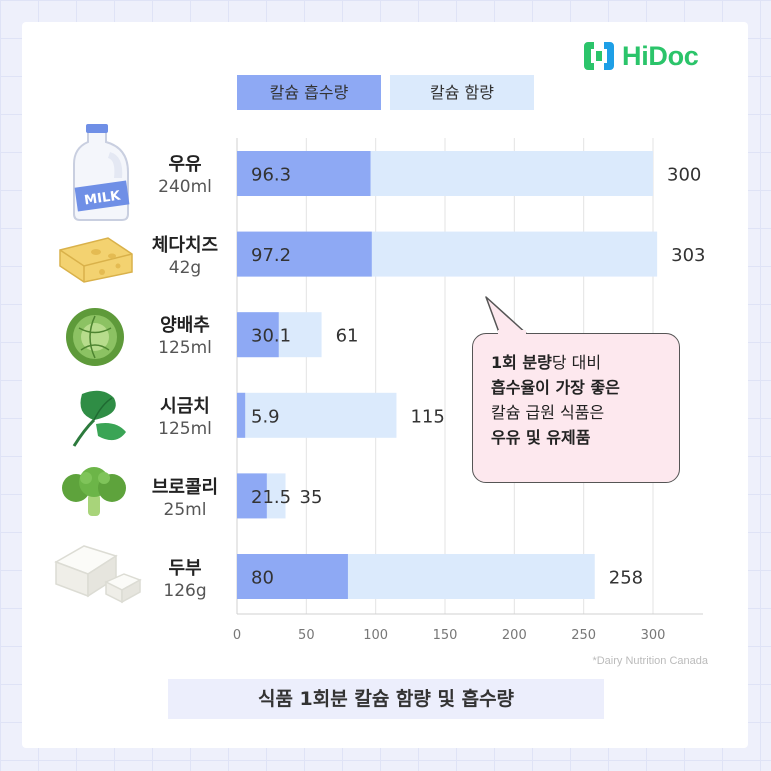  What do you see at coordinates (688, 255) in the screenshot?
I see `value-label-content-1: 303` at bounding box center [688, 255].